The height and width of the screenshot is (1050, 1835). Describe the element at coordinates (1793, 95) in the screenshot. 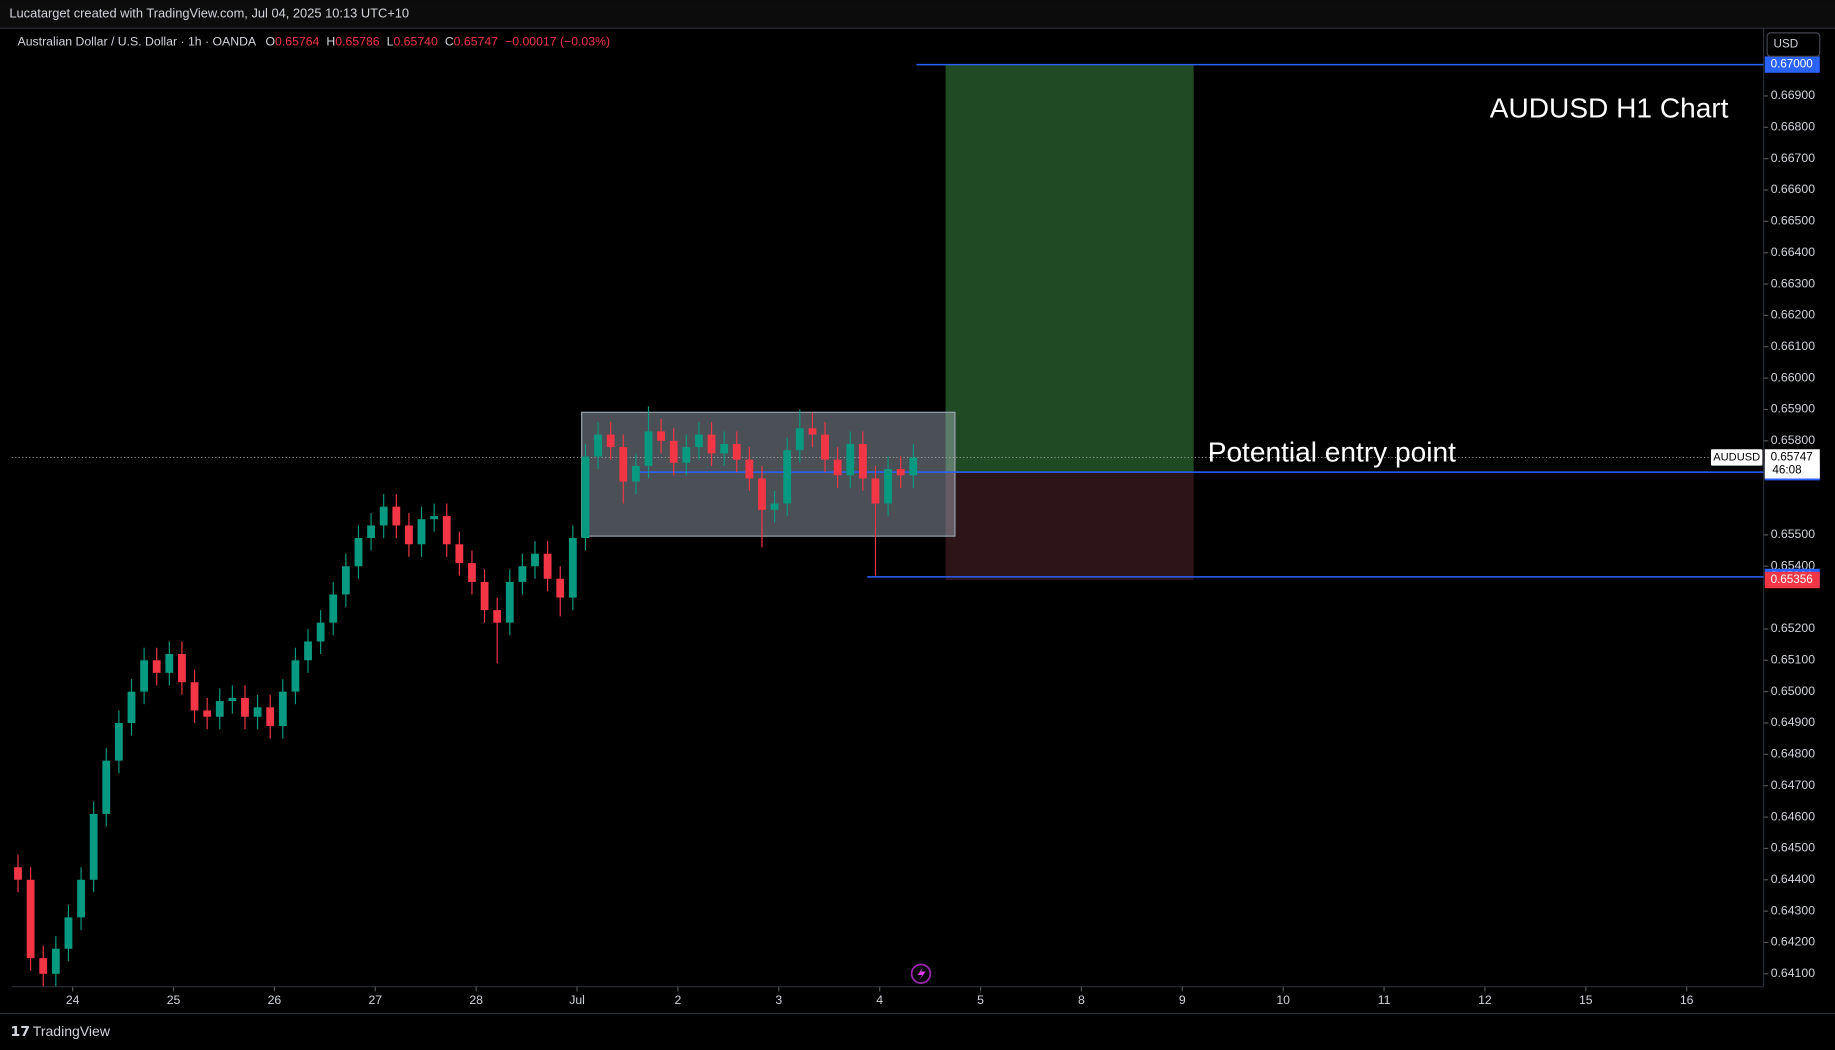

I see `y-tick-label: 0.66900` at that location.